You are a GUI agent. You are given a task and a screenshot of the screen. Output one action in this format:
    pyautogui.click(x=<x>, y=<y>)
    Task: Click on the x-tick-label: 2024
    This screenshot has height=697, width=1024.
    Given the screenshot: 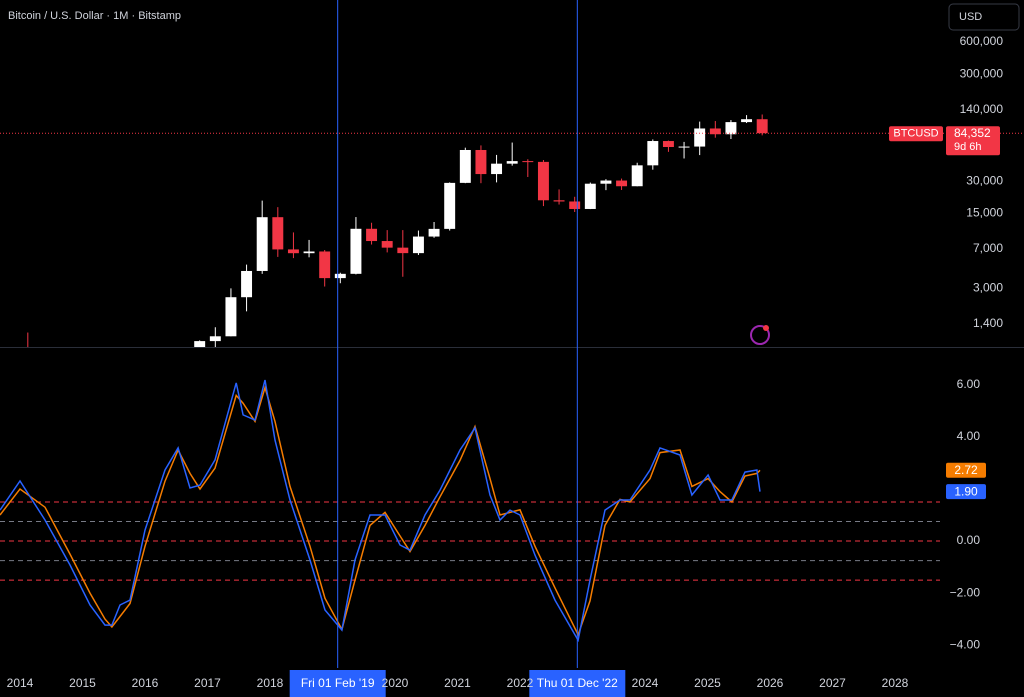 What is the action you would take?
    pyautogui.click(x=645, y=683)
    